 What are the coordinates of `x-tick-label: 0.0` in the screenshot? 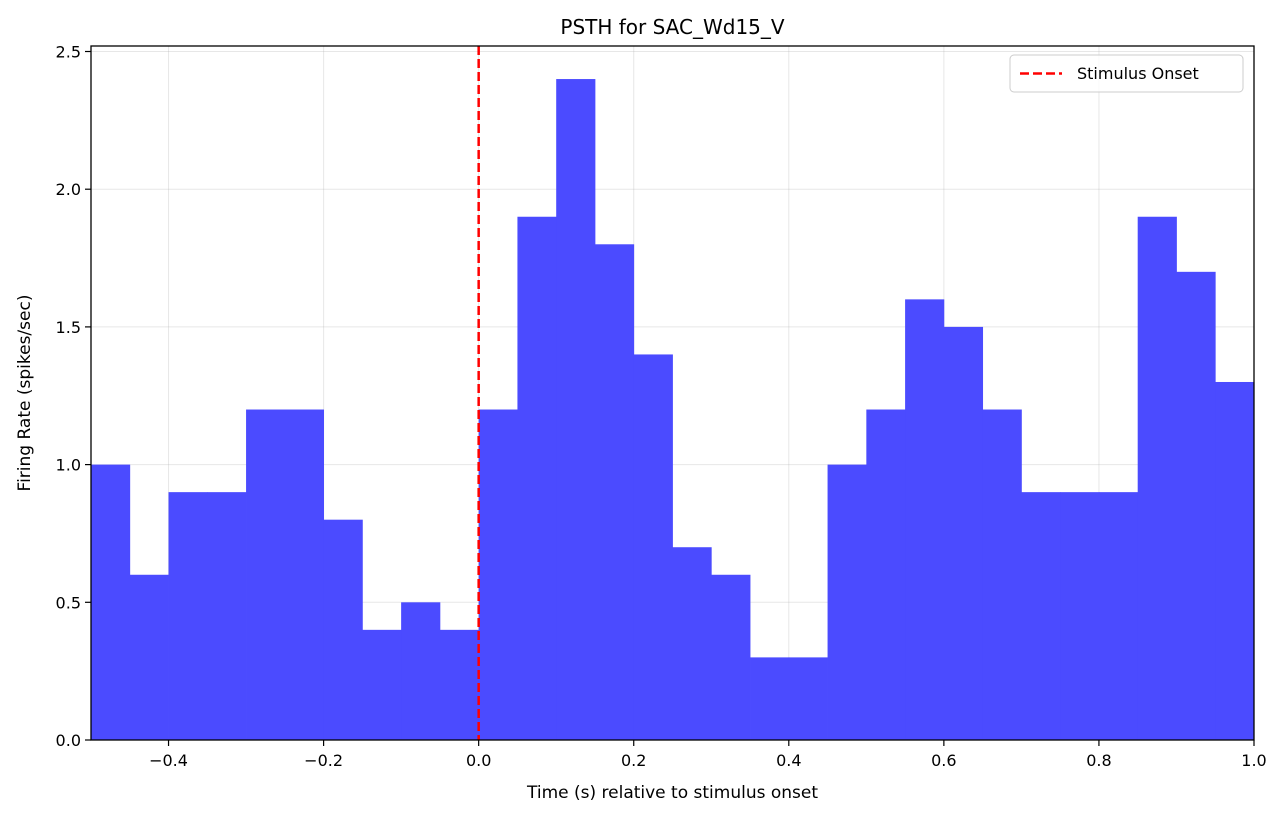 It's located at (478, 760).